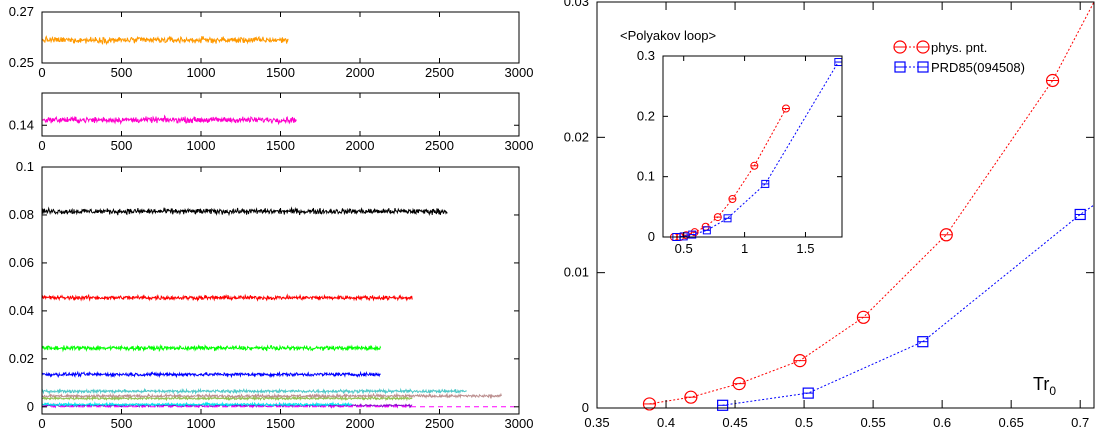 The image size is (1099, 439). What do you see at coordinates (21, 124) in the screenshot?
I see `y-tick-label-0: 0.14` at bounding box center [21, 124].